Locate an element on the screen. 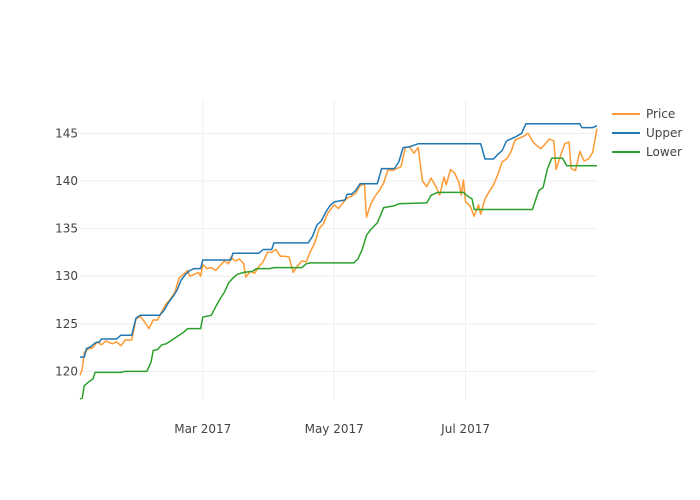 The width and height of the screenshot is (700, 500). legend-item-price: Price is located at coordinates (643, 114).